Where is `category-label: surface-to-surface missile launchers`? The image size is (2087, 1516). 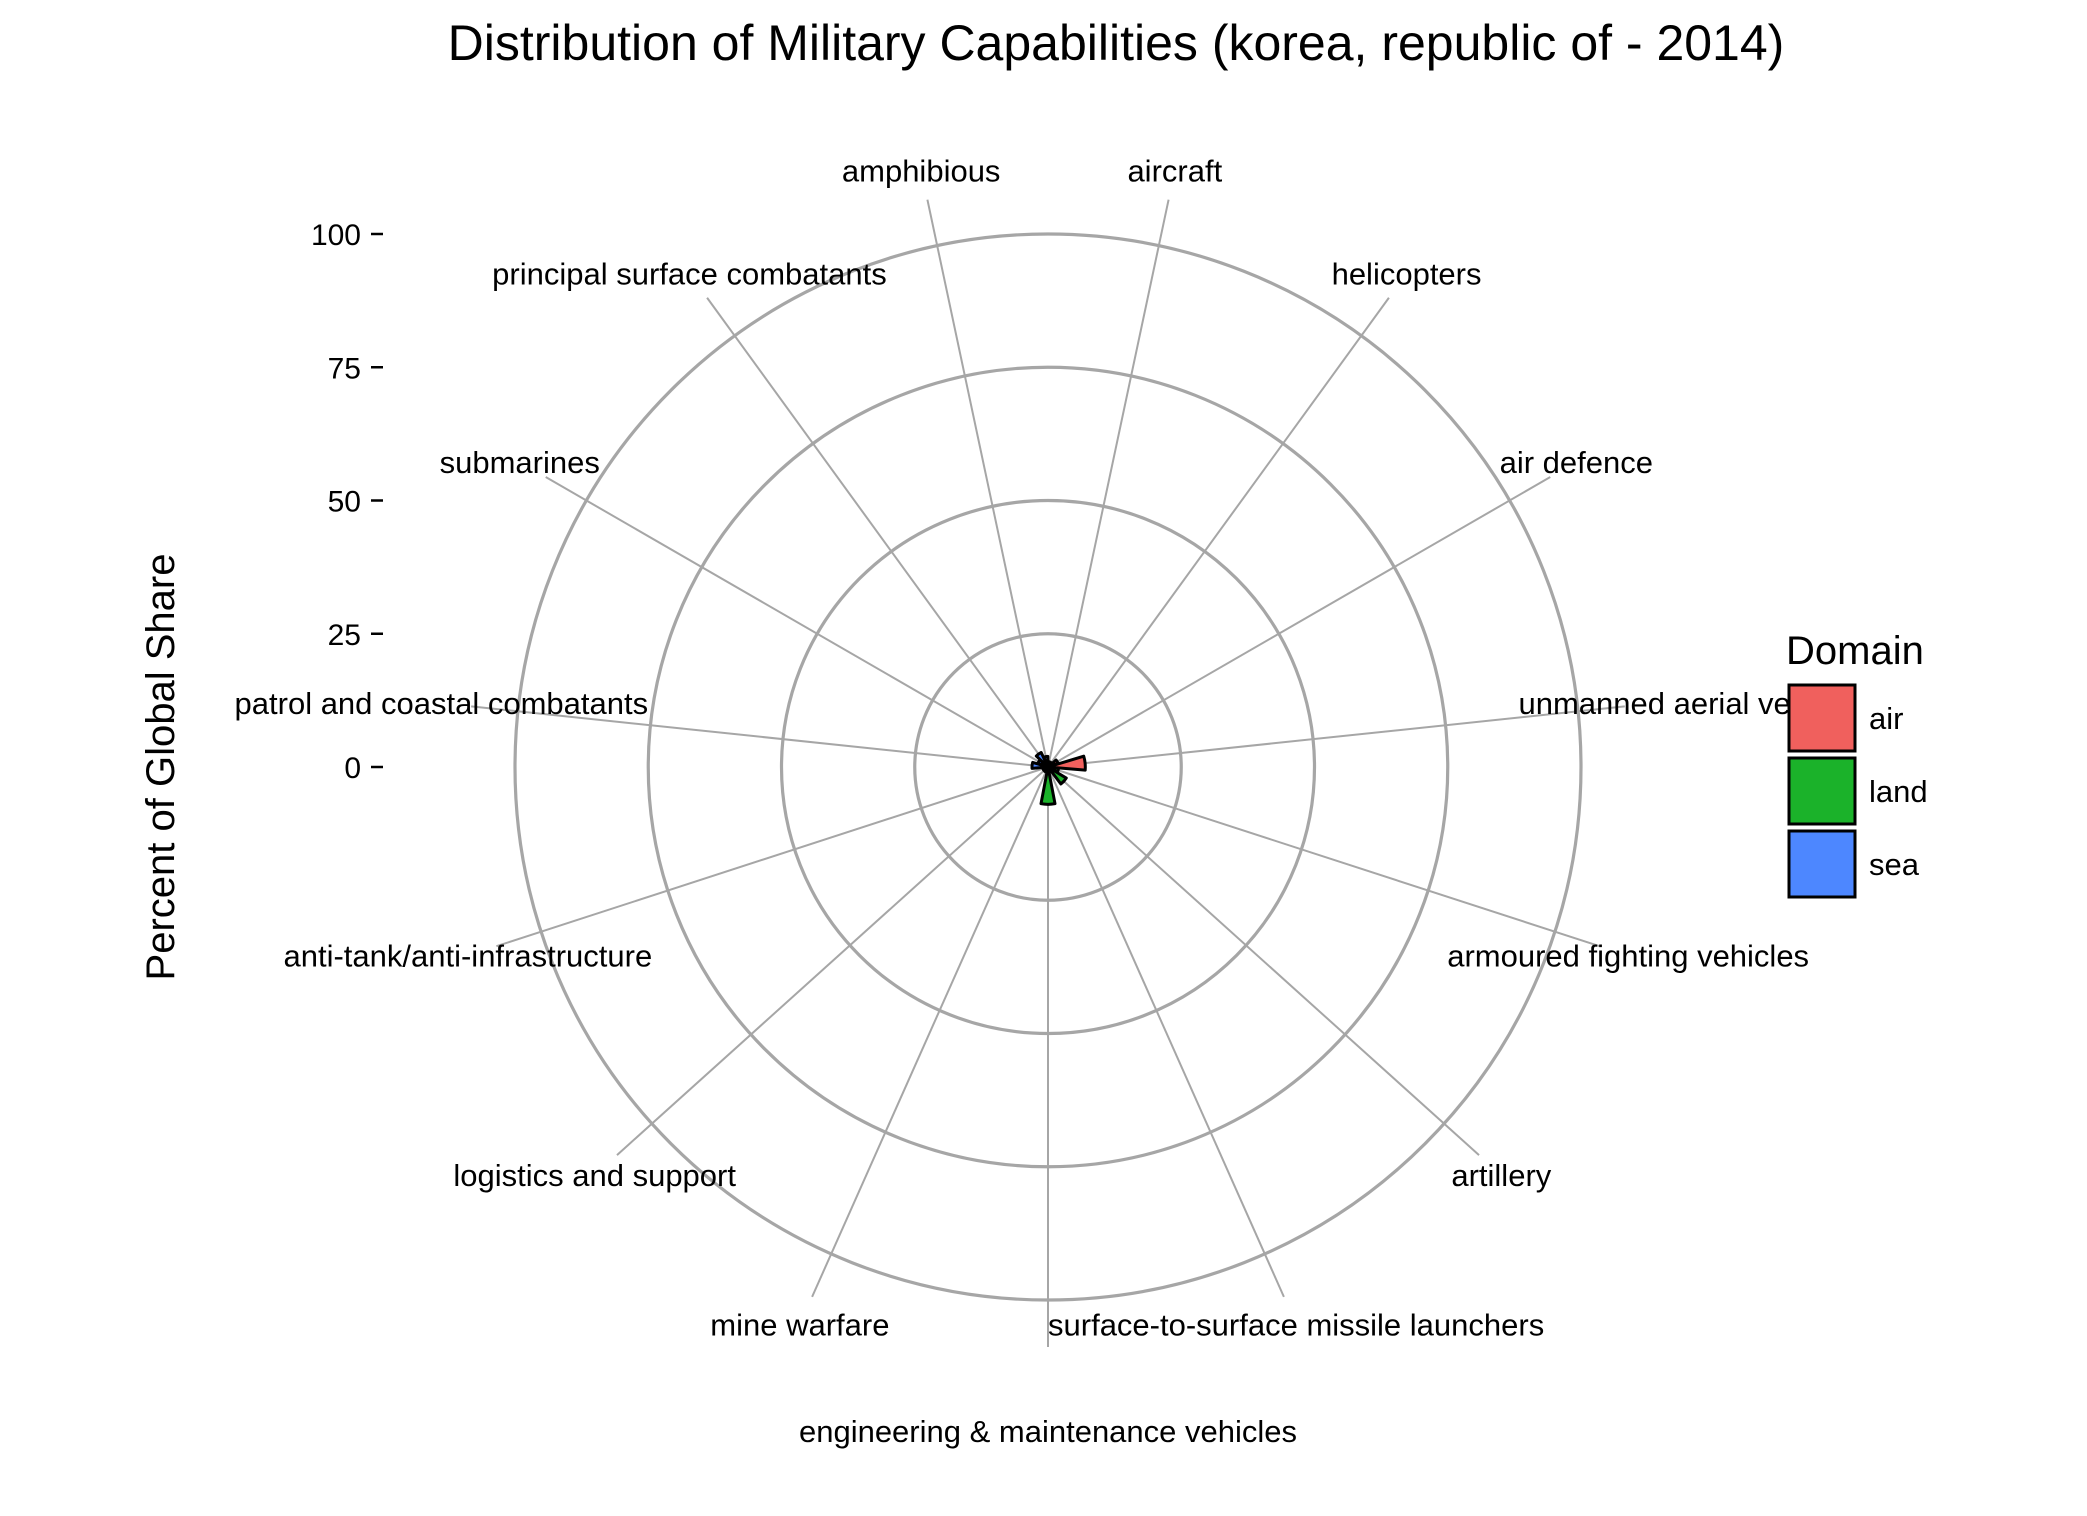 category-label: surface-to-surface missile launchers is located at coordinates (1296, 1324).